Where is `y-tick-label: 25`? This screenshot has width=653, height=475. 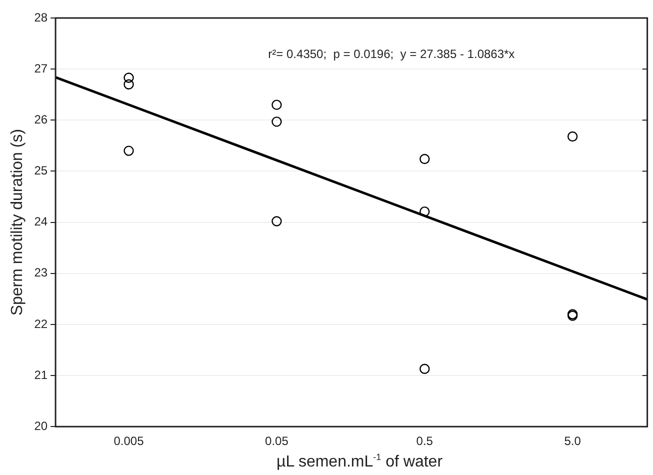
y-tick-label: 25 is located at coordinates (41, 171).